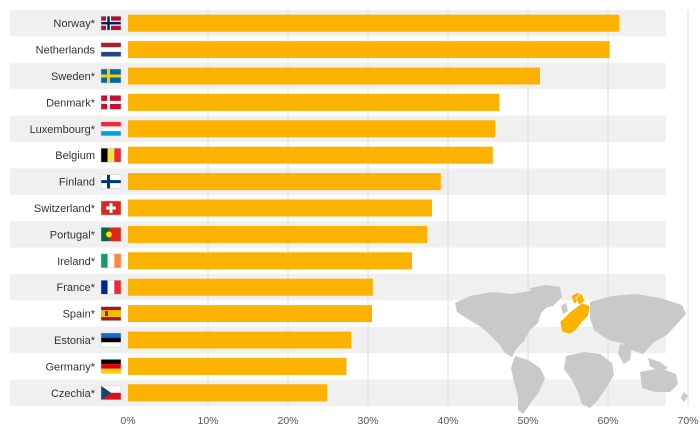 This screenshot has height=433, width=700. I want to click on category-label: Denmark*, so click(71, 103).